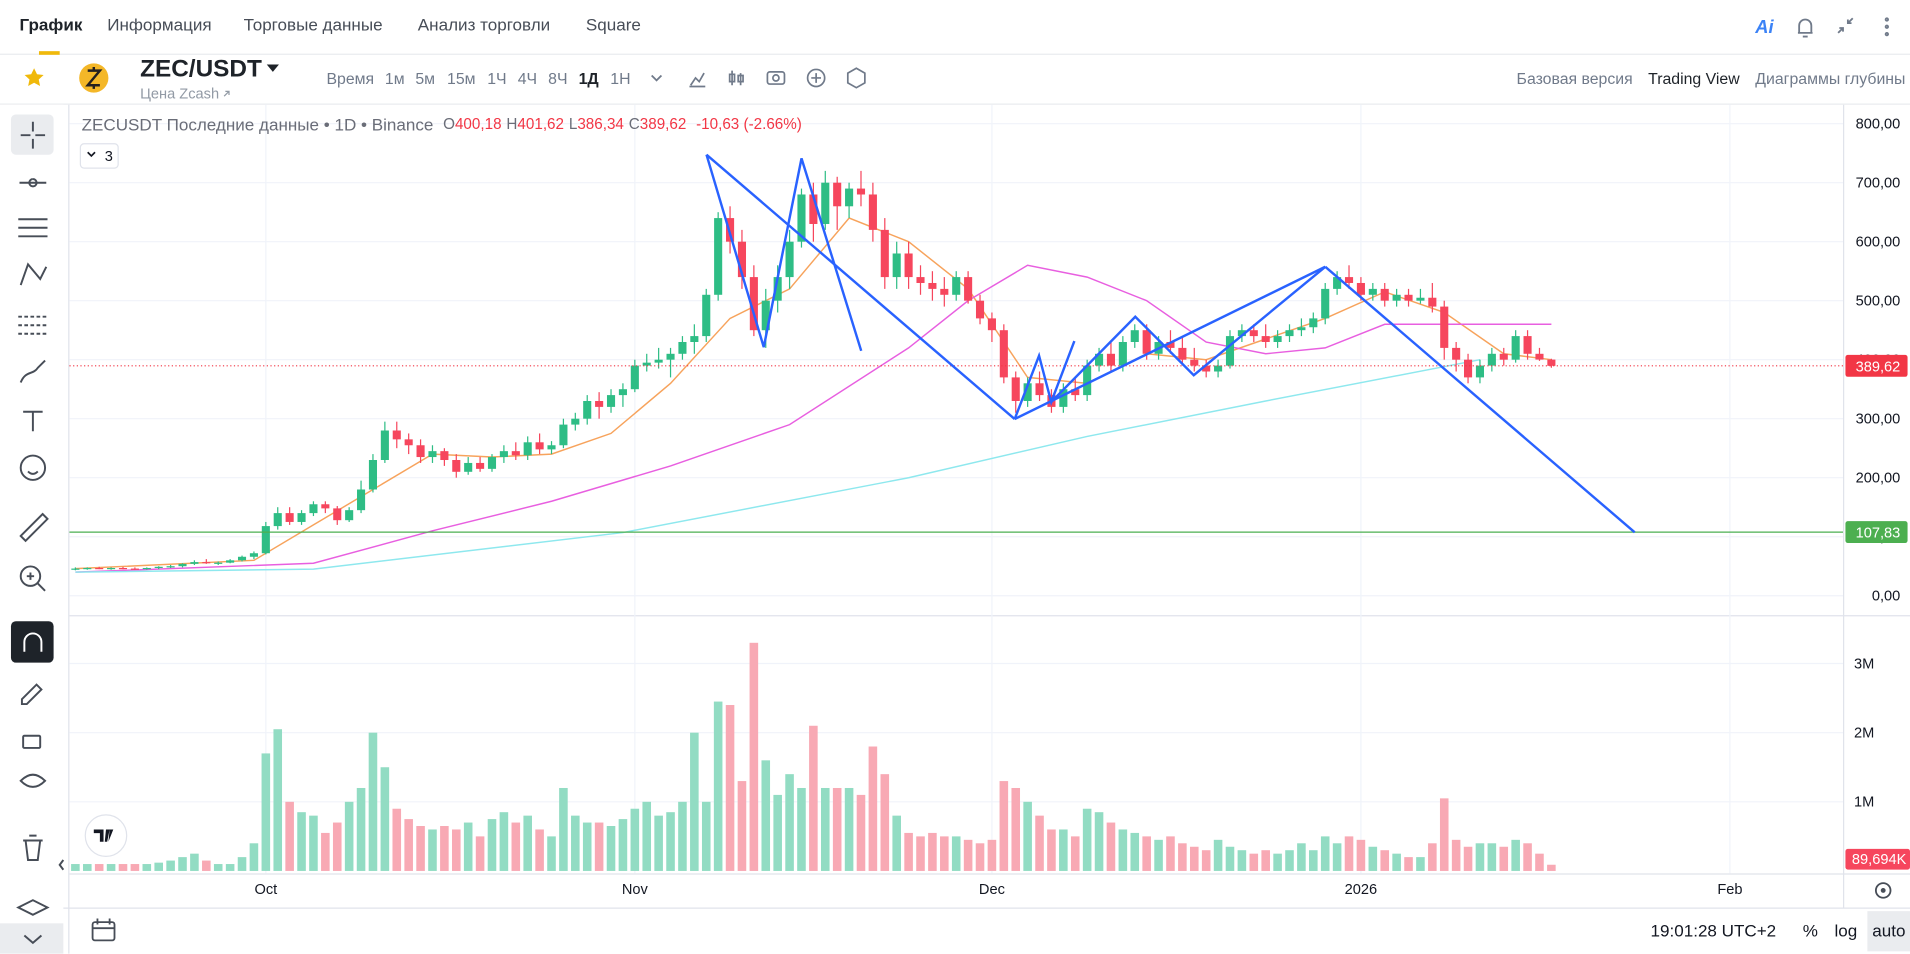 This screenshot has height=954, width=1910. What do you see at coordinates (1879, 860) in the screenshot?
I see `volume-tag-label: 89,694K` at bounding box center [1879, 860].